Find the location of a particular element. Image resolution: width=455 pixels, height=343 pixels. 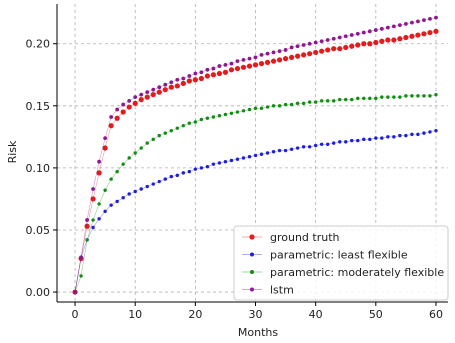

x-tick-label: 50 is located at coordinates (376, 314).